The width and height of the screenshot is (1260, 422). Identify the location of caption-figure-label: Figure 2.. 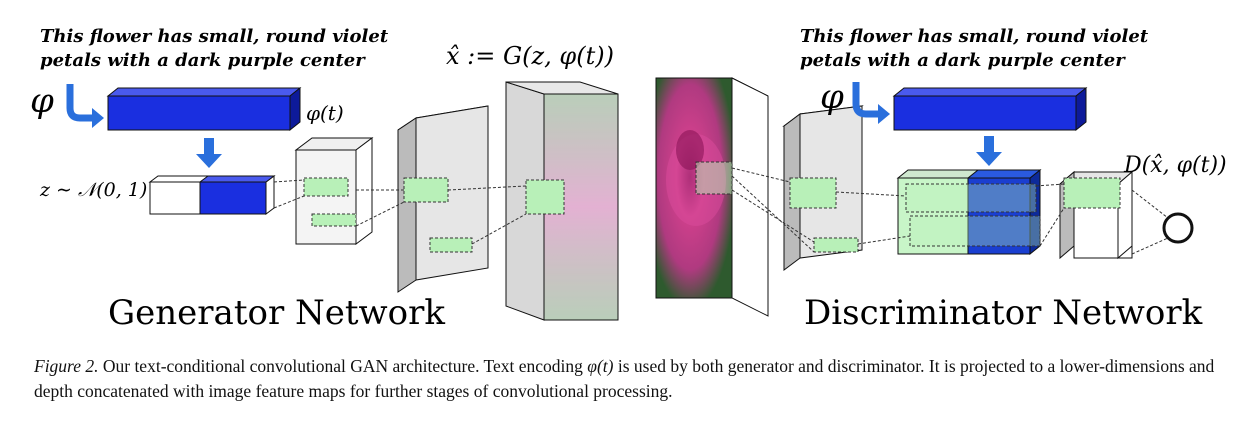
(66, 366).